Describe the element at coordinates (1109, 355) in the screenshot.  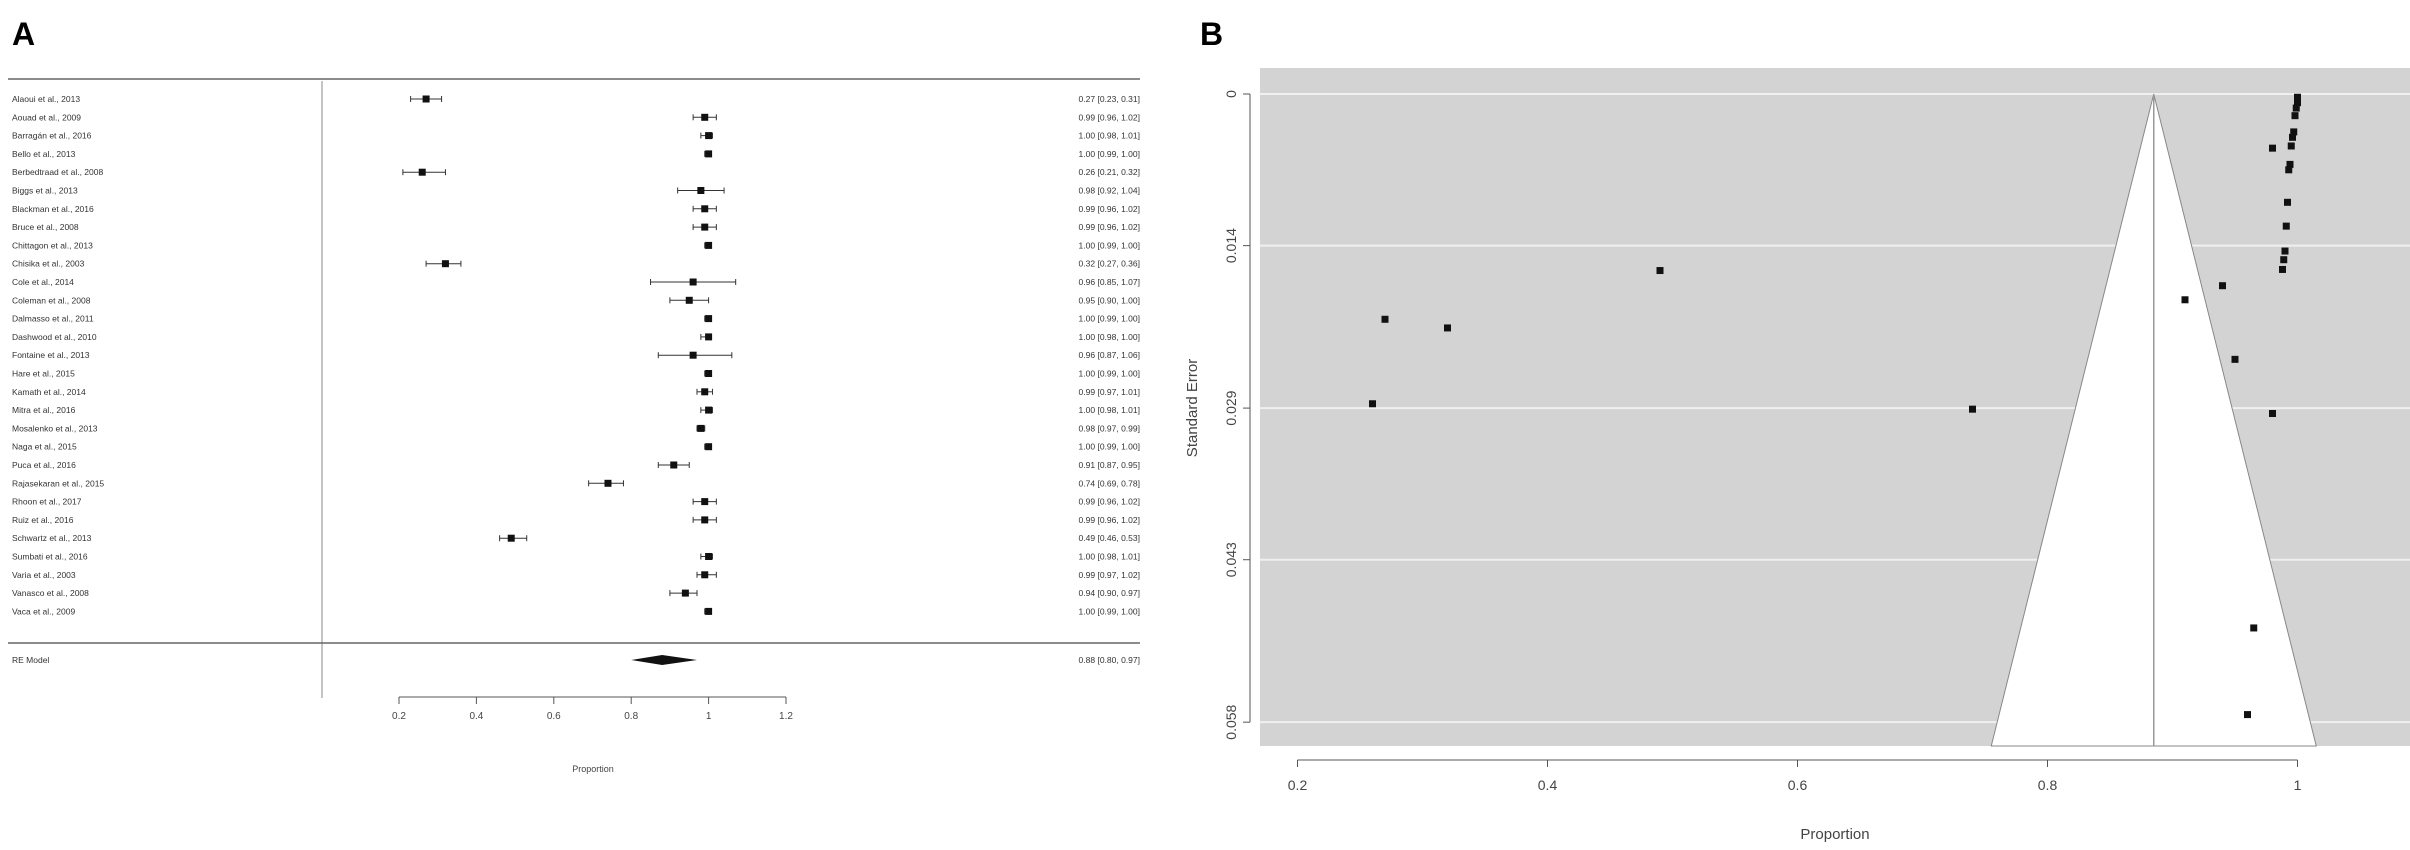
I see `forest-ci-text: 0.96 [0.87, 1.06]` at that location.